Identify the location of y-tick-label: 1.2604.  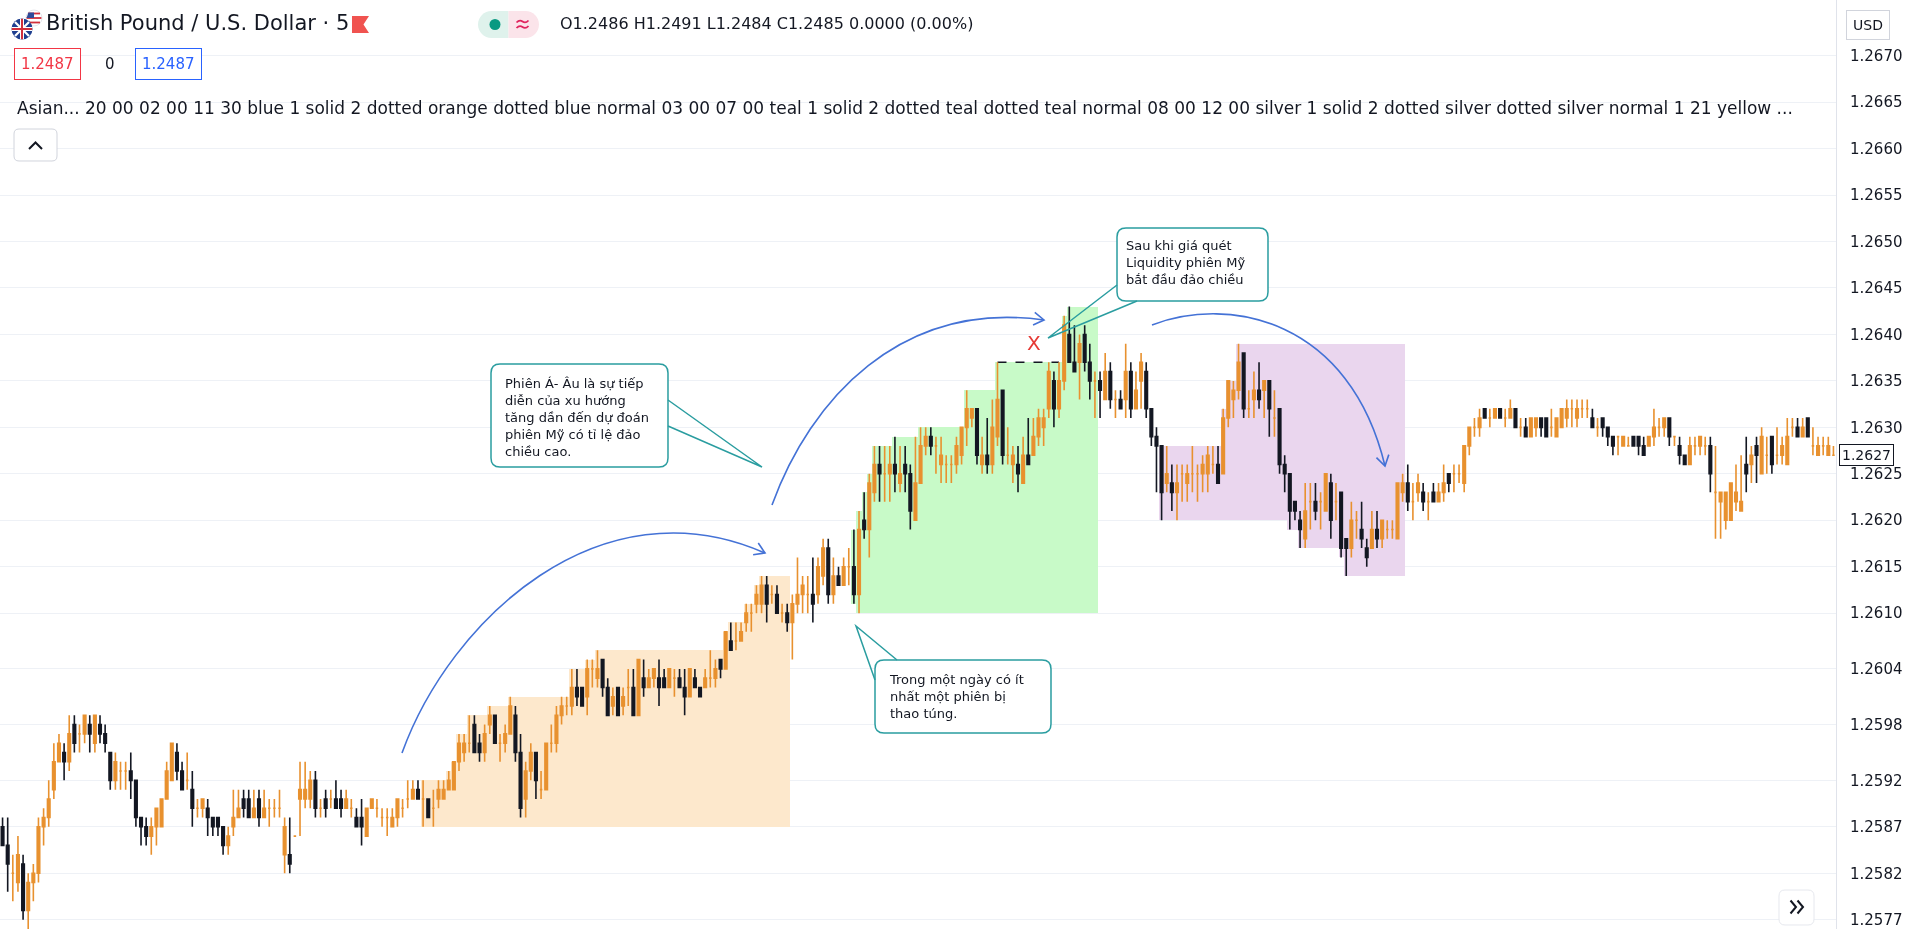
(1876, 669).